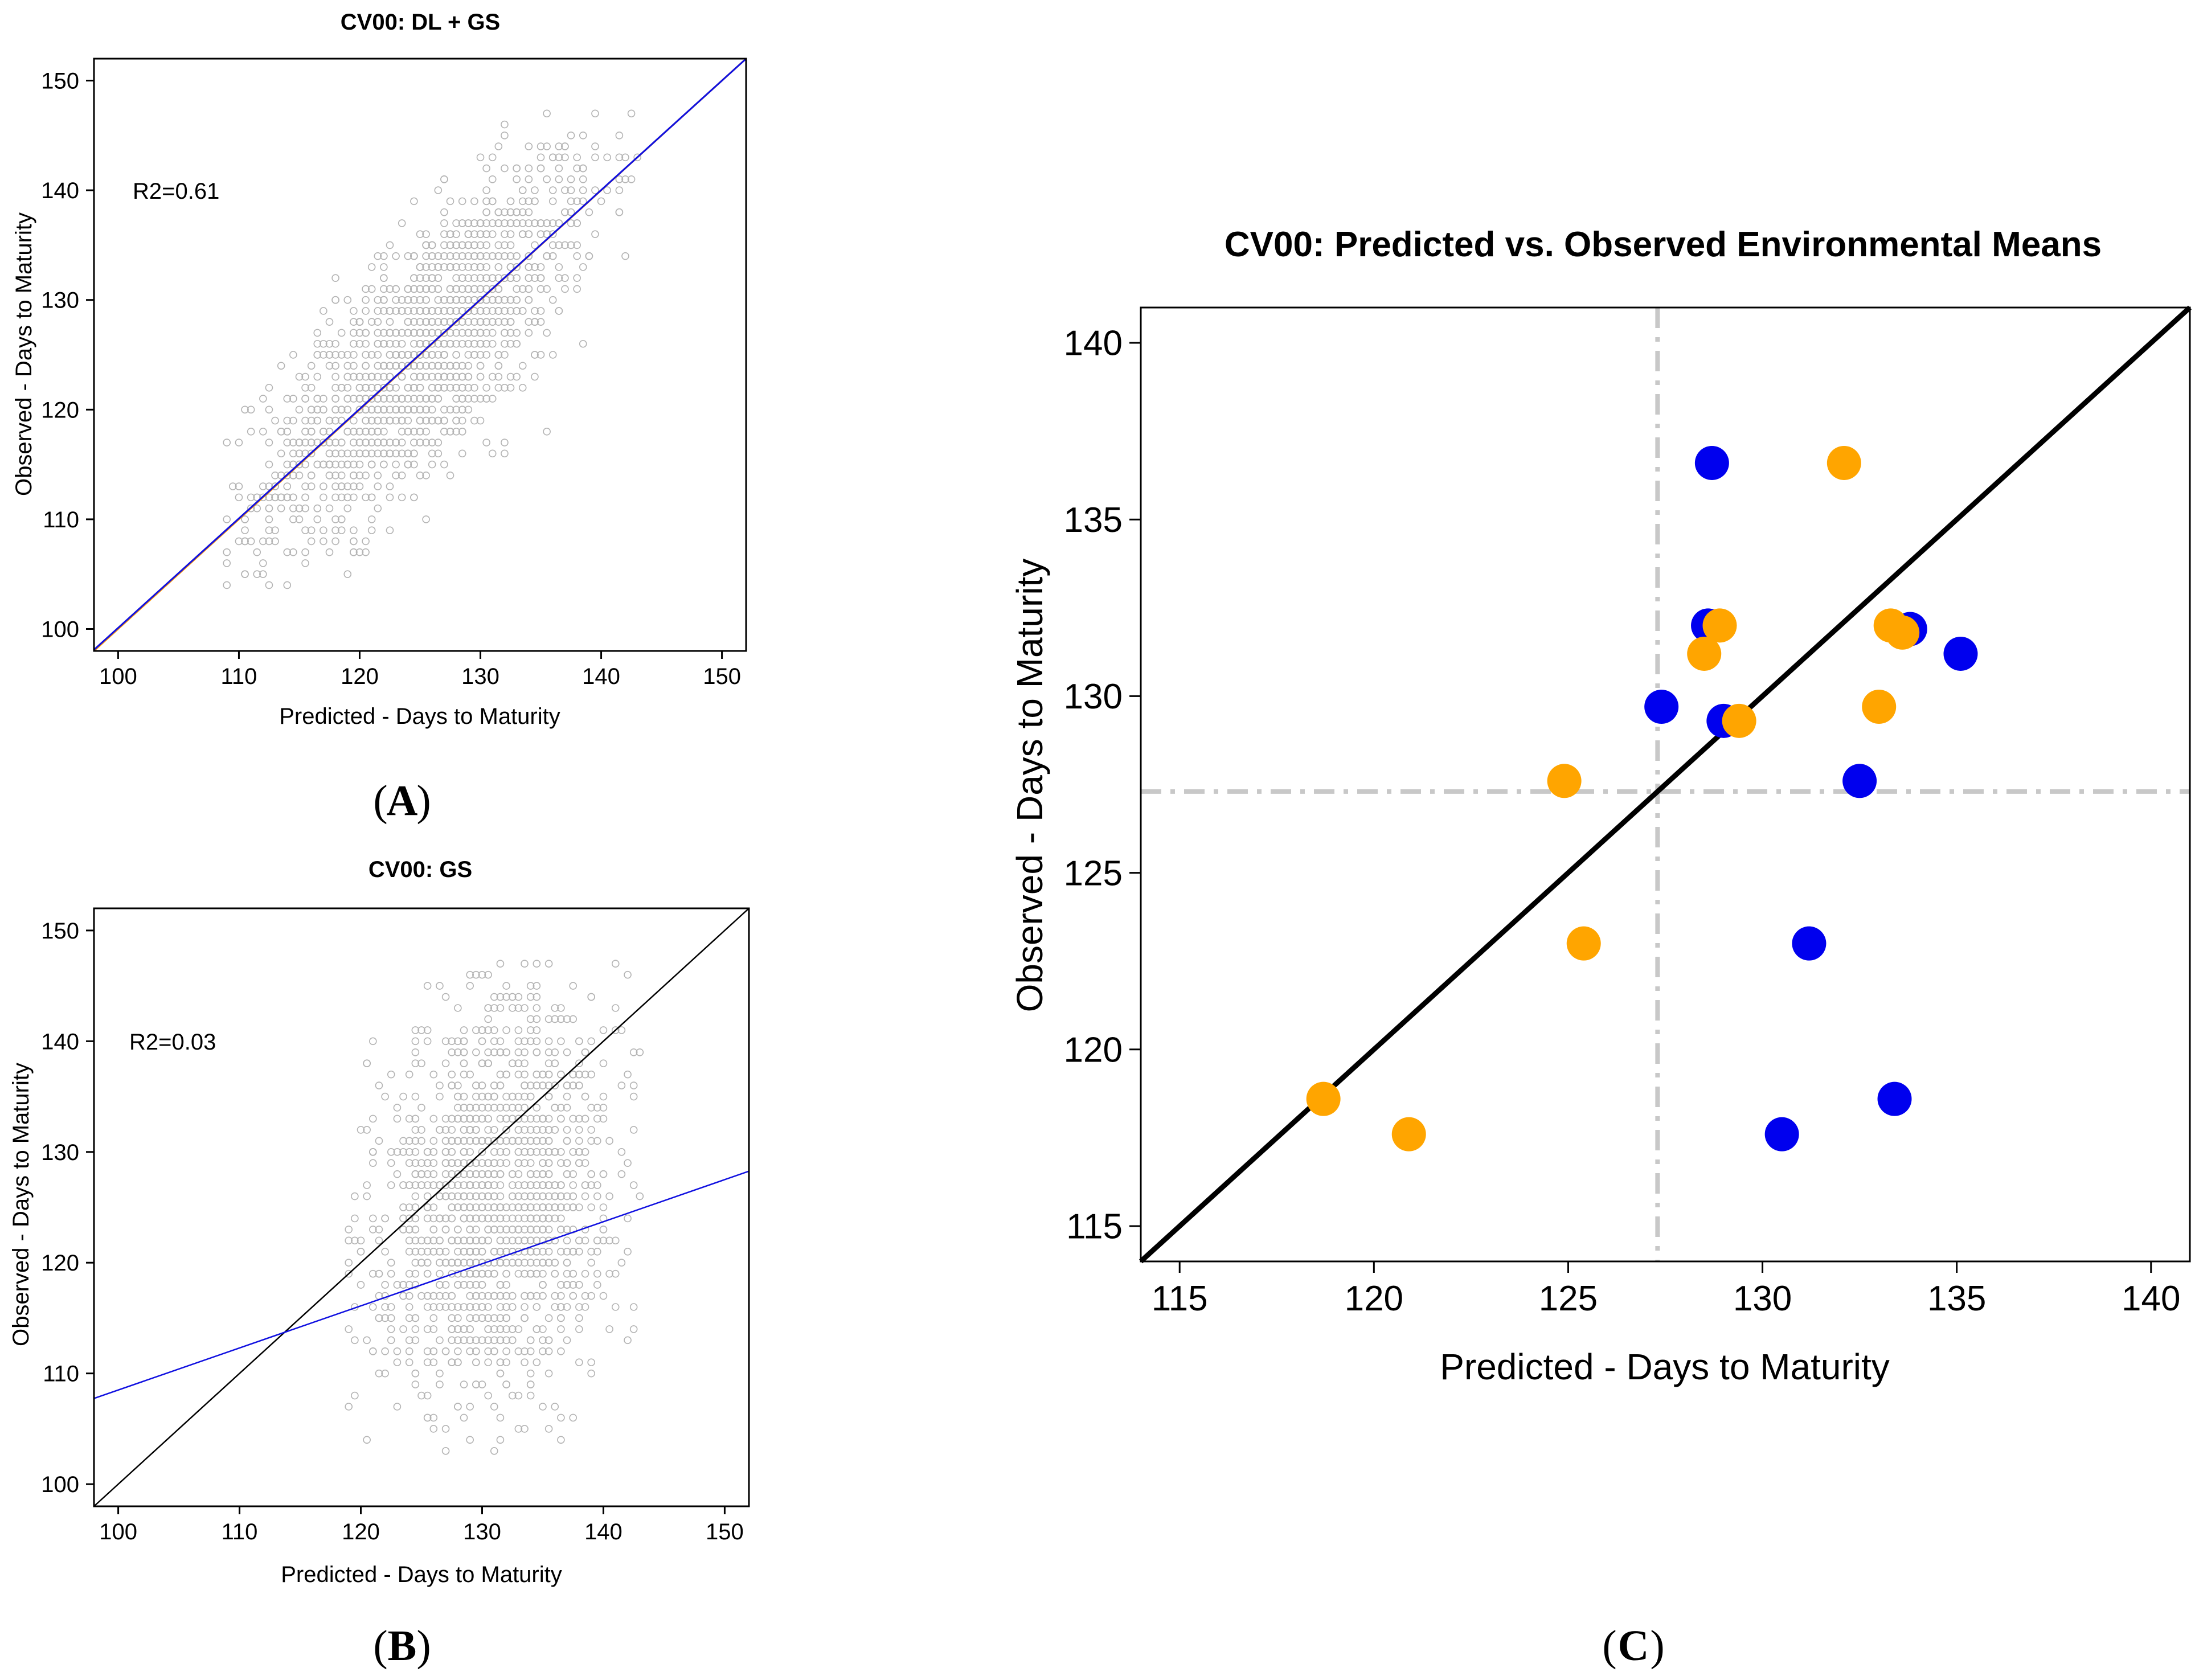 The width and height of the screenshot is (2195, 1680). I want to click on chart-c-y-tick-label: 120, so click(1093, 1050).